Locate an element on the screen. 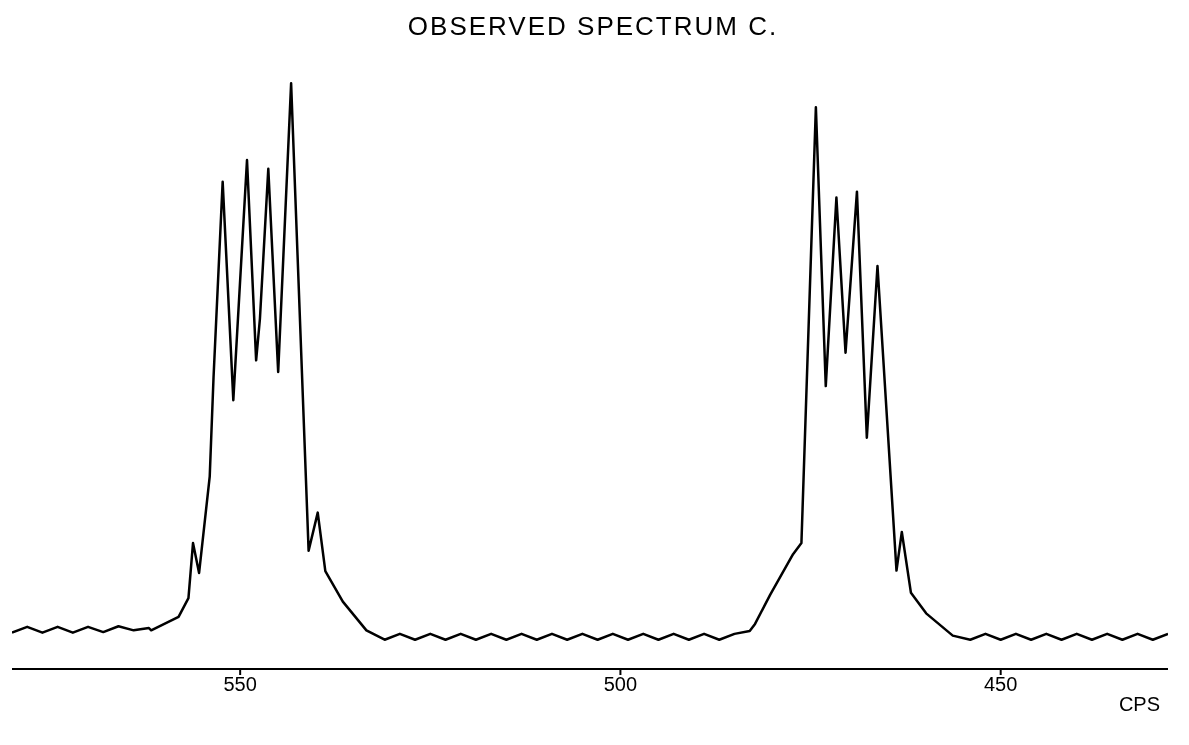 The height and width of the screenshot is (745, 1189). x-axis-title: CPS is located at coordinates (1139, 704).